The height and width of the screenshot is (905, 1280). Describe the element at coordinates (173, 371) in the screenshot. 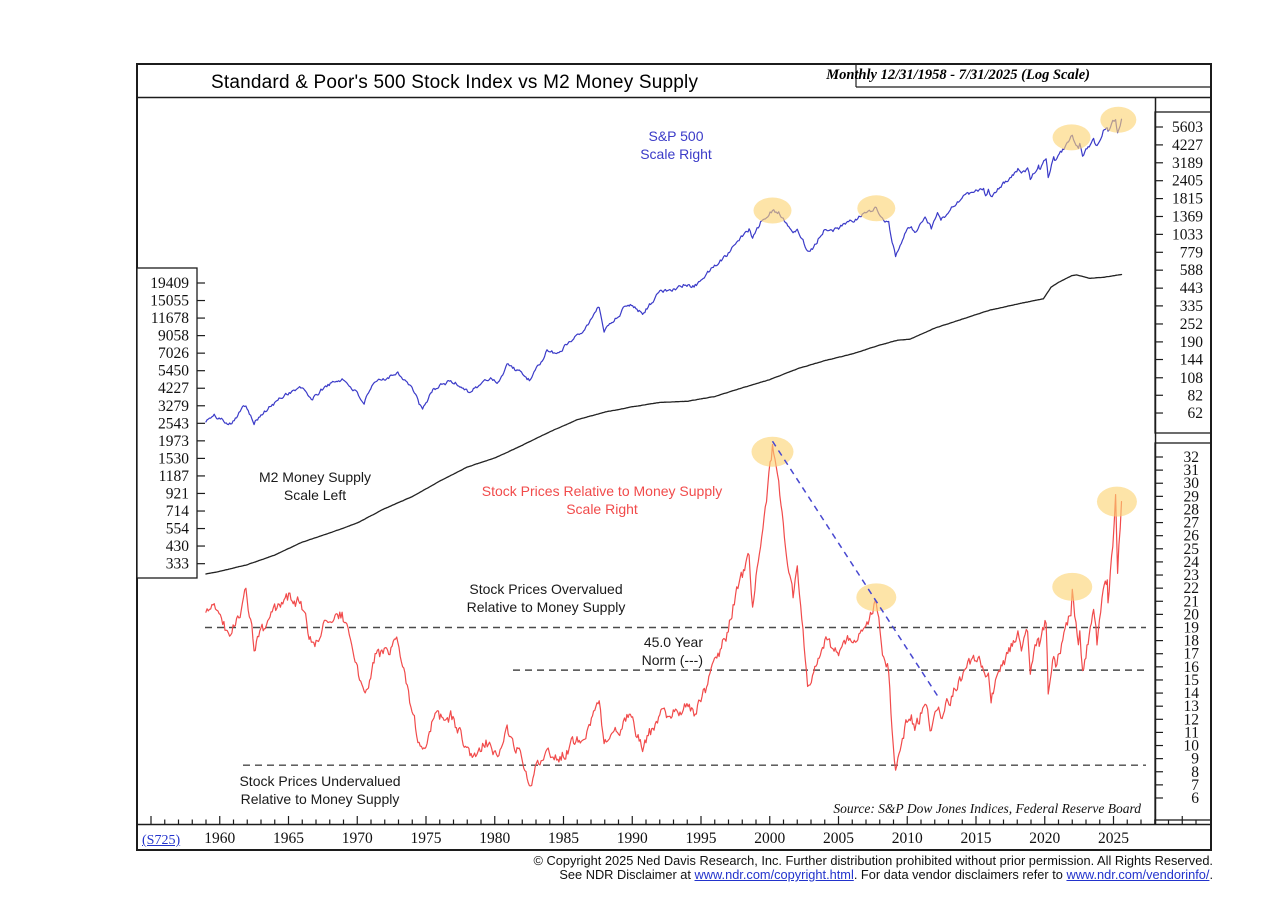

I see `scale-tick-label: 5450` at that location.